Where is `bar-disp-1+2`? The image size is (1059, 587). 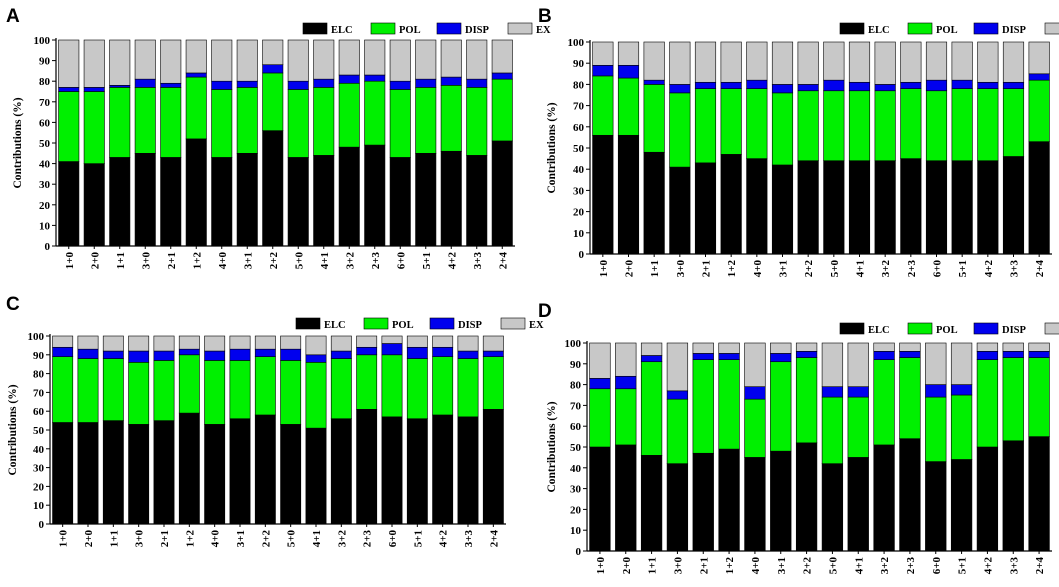
bar-disp-1+2 is located at coordinates (731, 85).